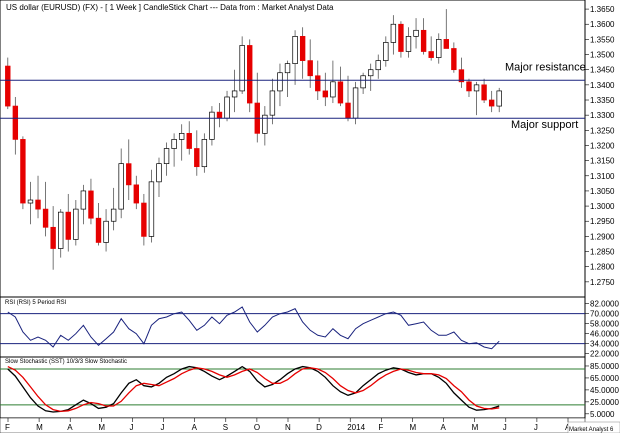 This screenshot has height=433, width=620. Describe the element at coordinates (602, 206) in the screenshot. I see `price-y-tick-label: 1.3000` at that location.